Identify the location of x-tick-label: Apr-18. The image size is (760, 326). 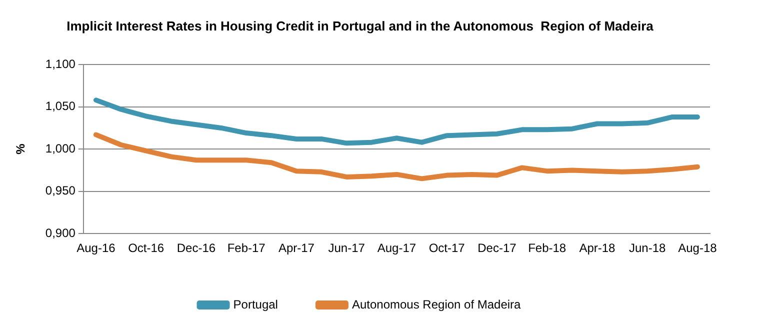
(597, 248).